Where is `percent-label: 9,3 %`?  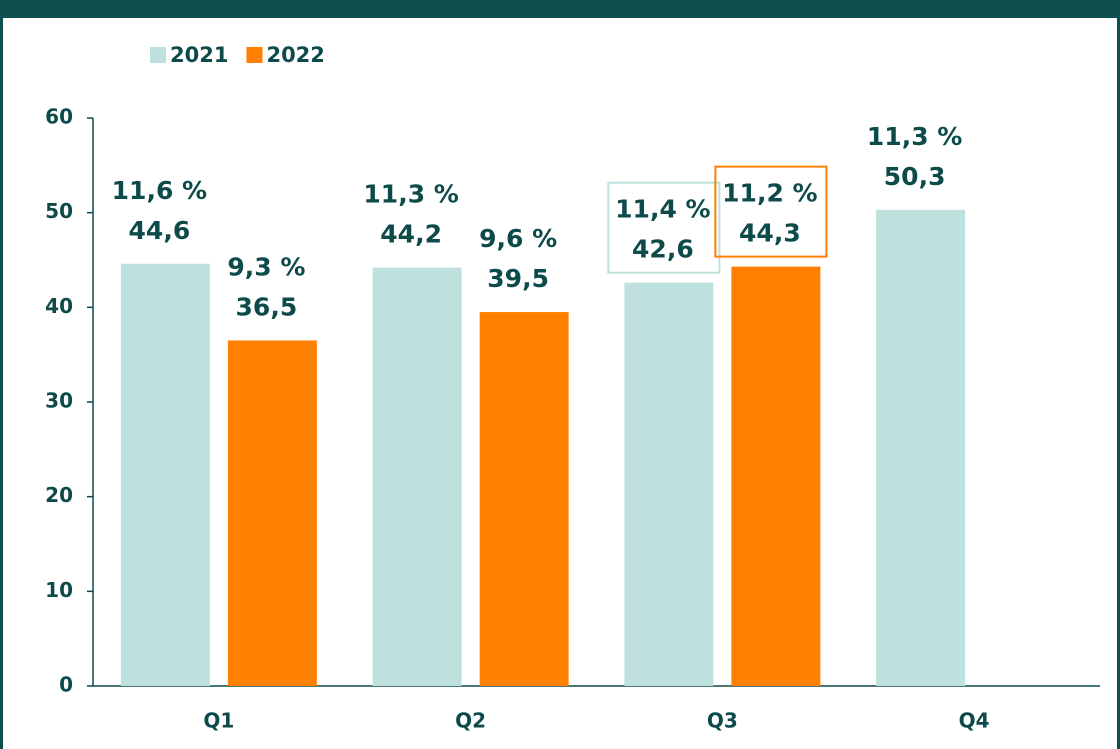
percent-label: 9,3 % is located at coordinates (266, 266).